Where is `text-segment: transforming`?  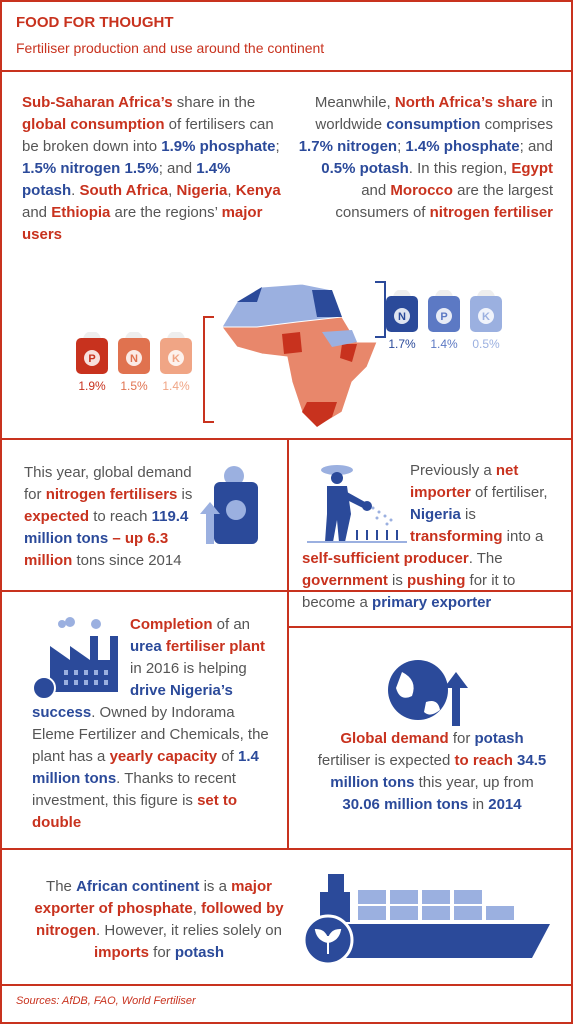 text-segment: transforming is located at coordinates (456, 536).